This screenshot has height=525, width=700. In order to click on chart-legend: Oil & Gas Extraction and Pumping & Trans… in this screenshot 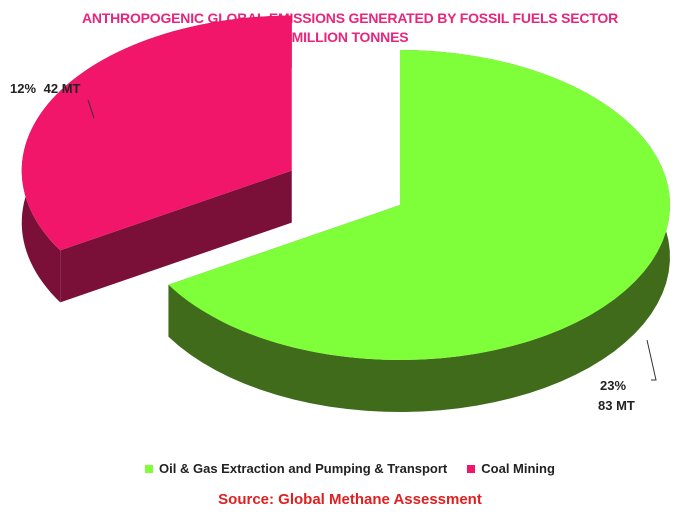, I will do `click(350, 468)`.